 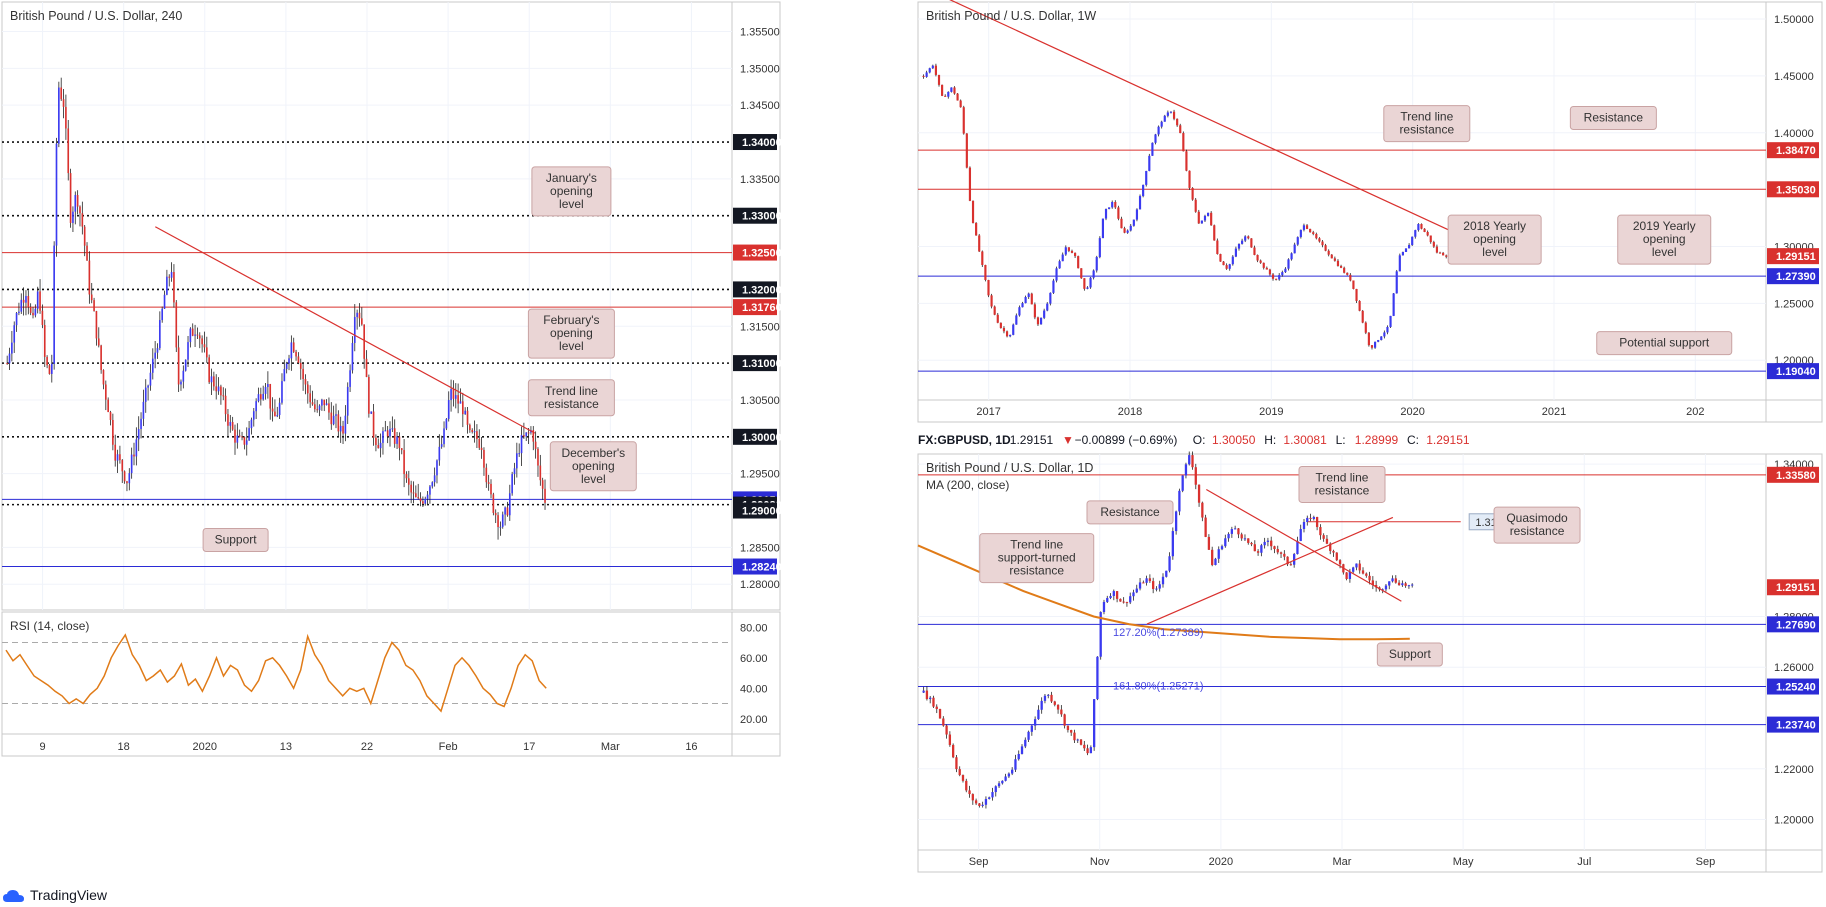 What do you see at coordinates (760, 585) in the screenshot?
I see `y-tick-label: 1.28000` at bounding box center [760, 585].